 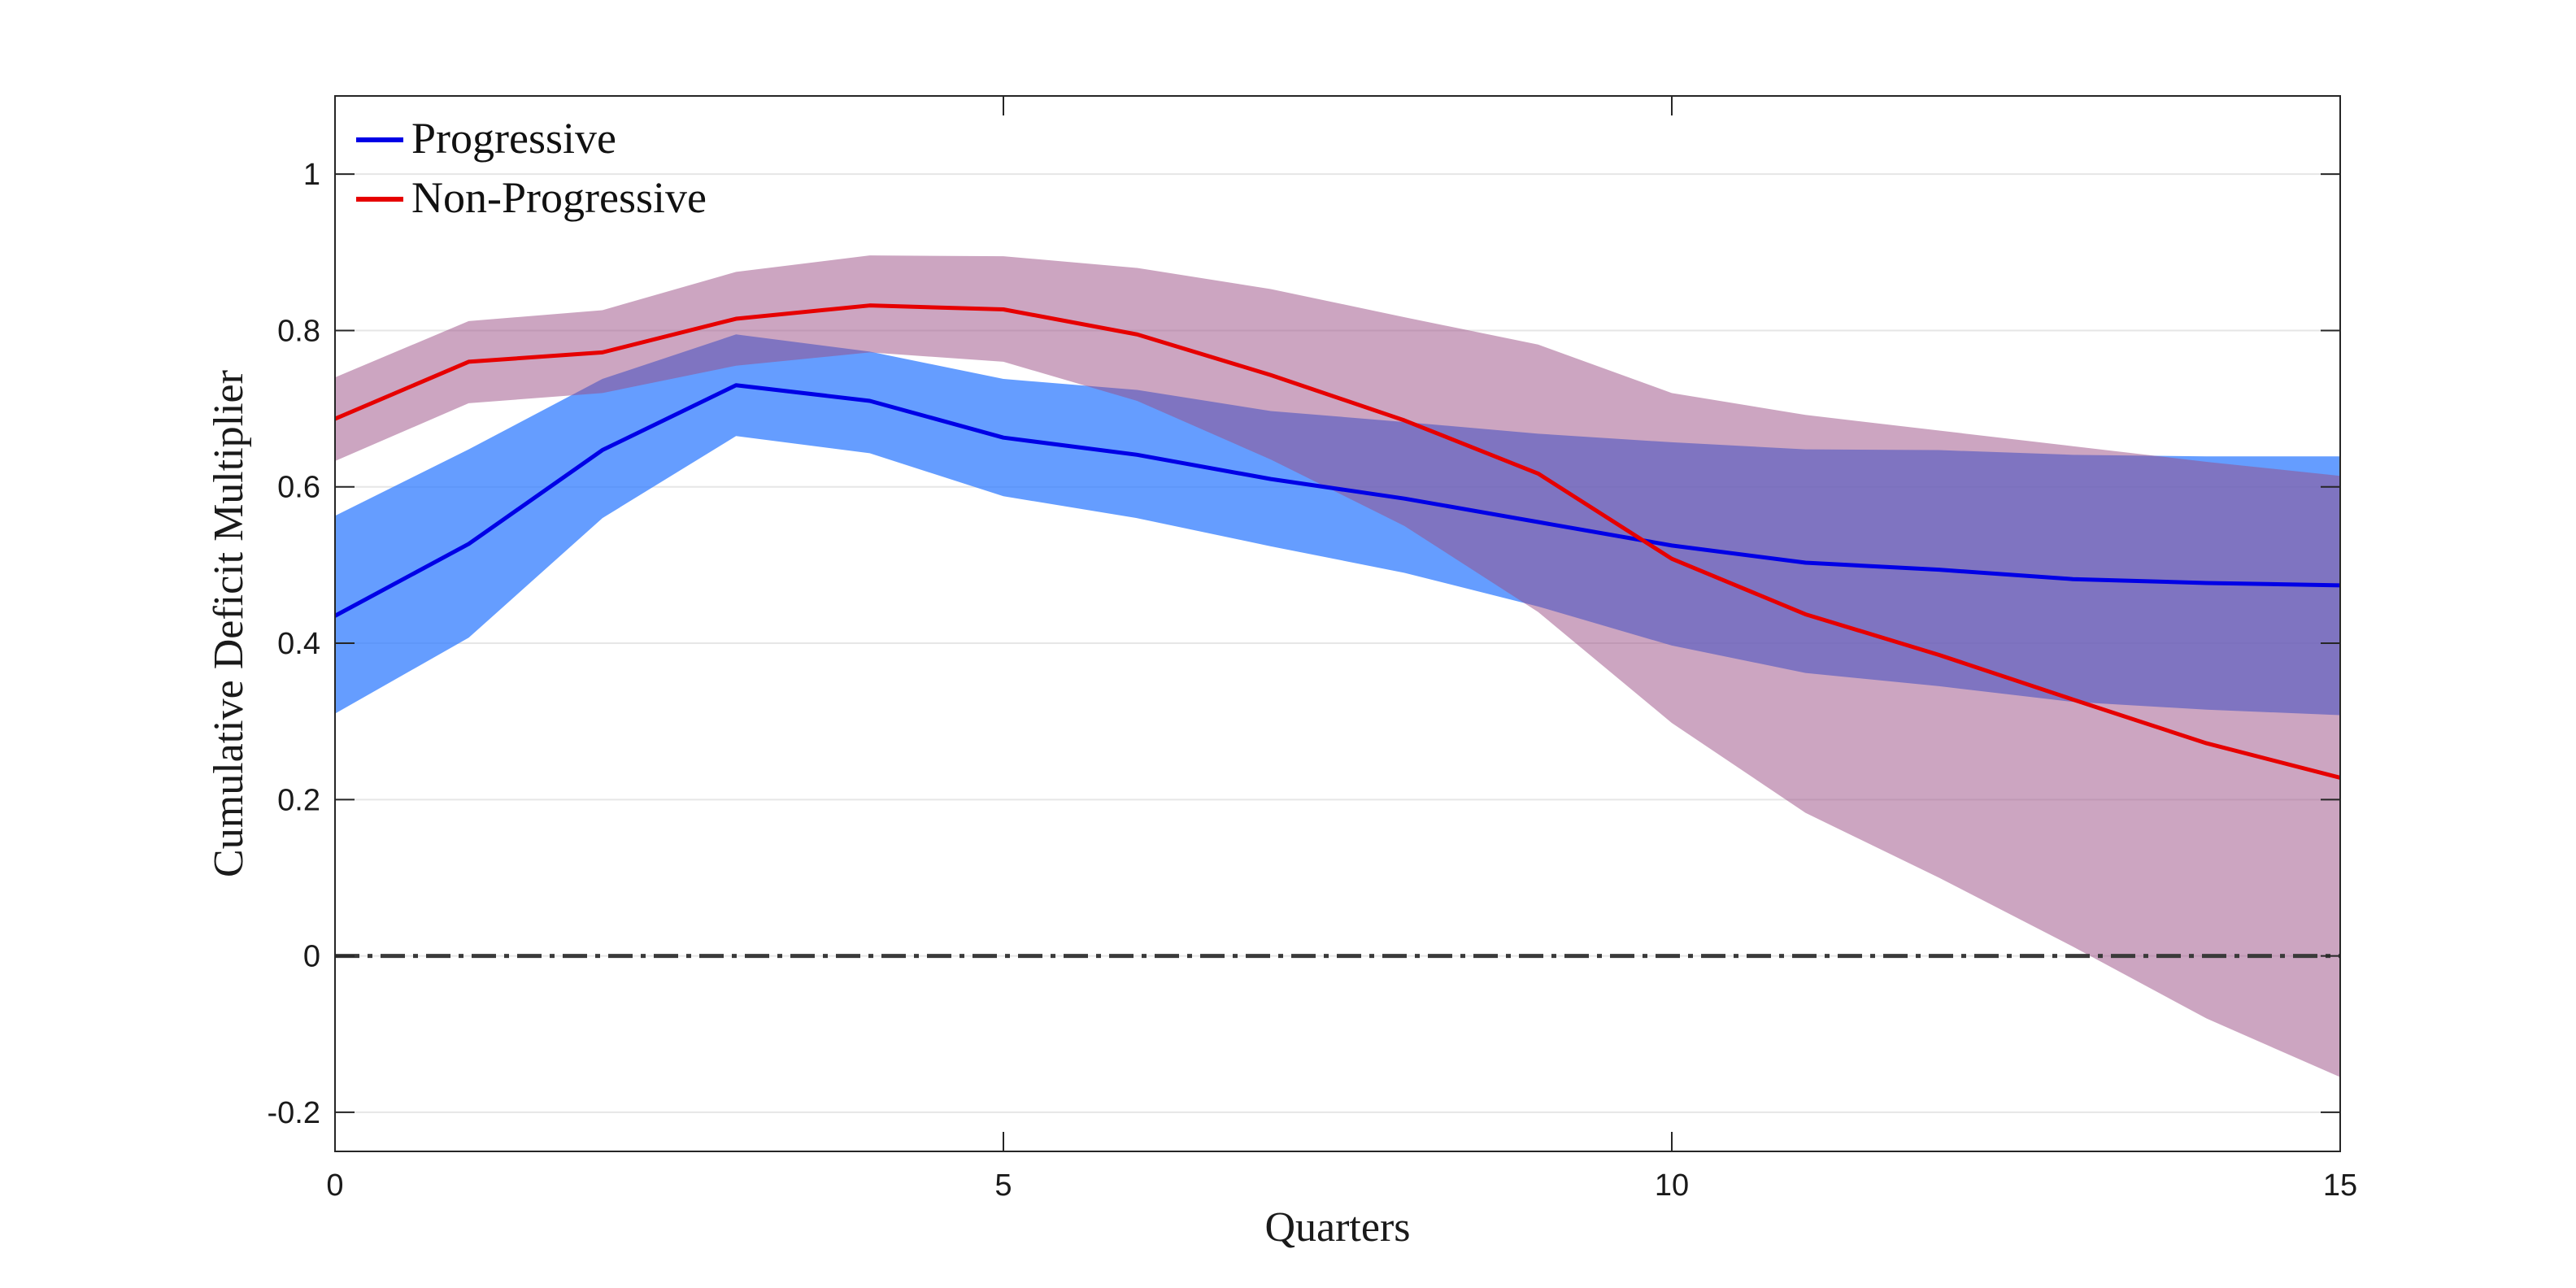 What do you see at coordinates (229, 623) in the screenshot?
I see `y-axis-title: Cumulative Deficit Multiplier` at bounding box center [229, 623].